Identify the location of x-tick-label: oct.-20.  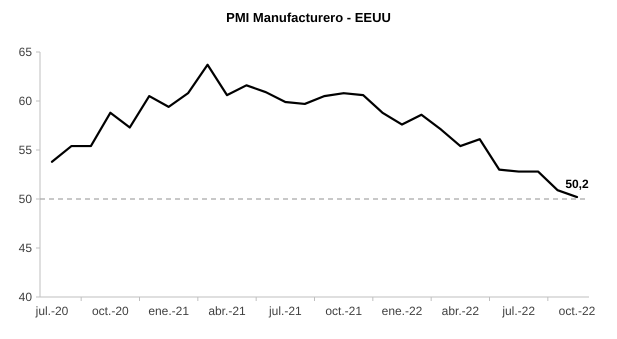
(110, 311).